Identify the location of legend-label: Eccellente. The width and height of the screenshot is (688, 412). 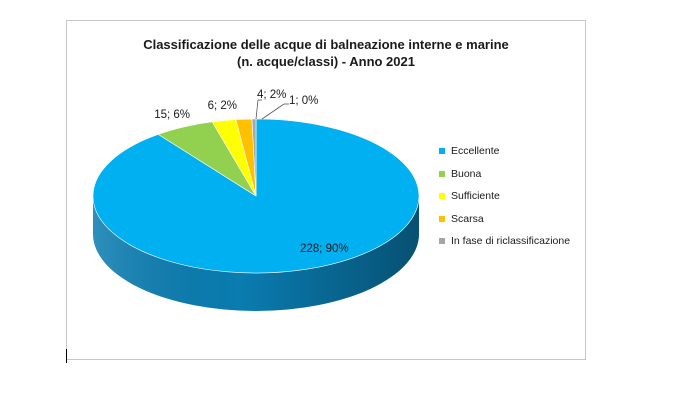
(475, 151).